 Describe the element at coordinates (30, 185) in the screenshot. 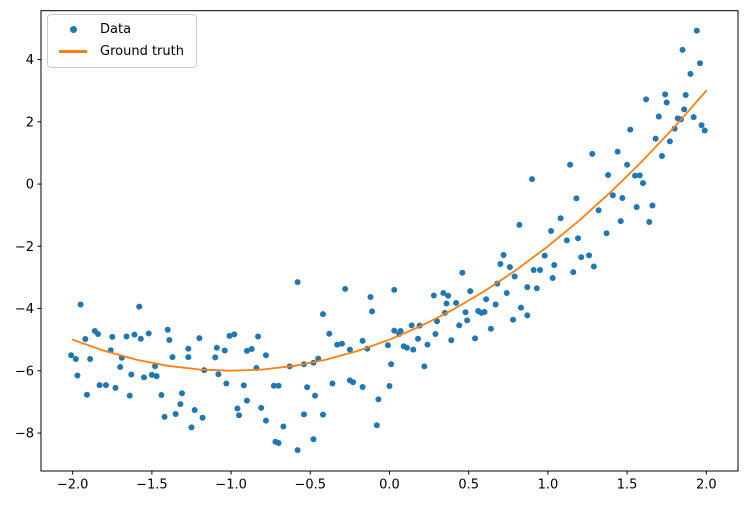

I see `y-tick-label: 0` at that location.